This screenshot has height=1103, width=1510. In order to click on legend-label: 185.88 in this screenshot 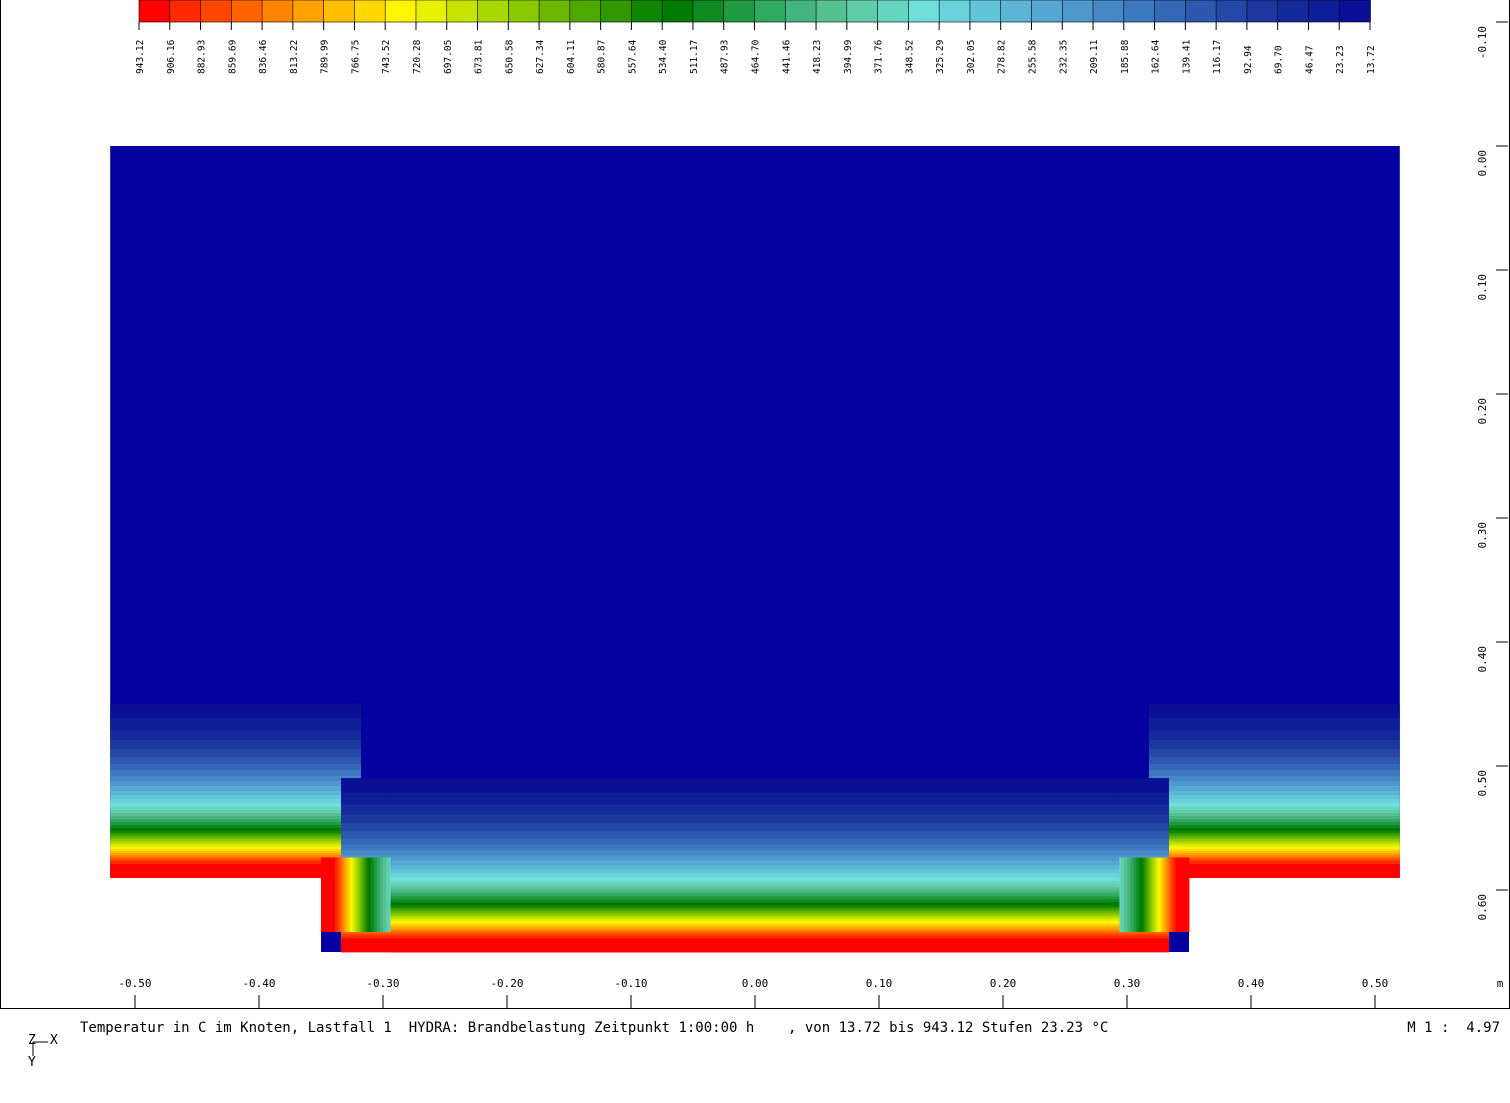, I will do `click(1125, 56)`.